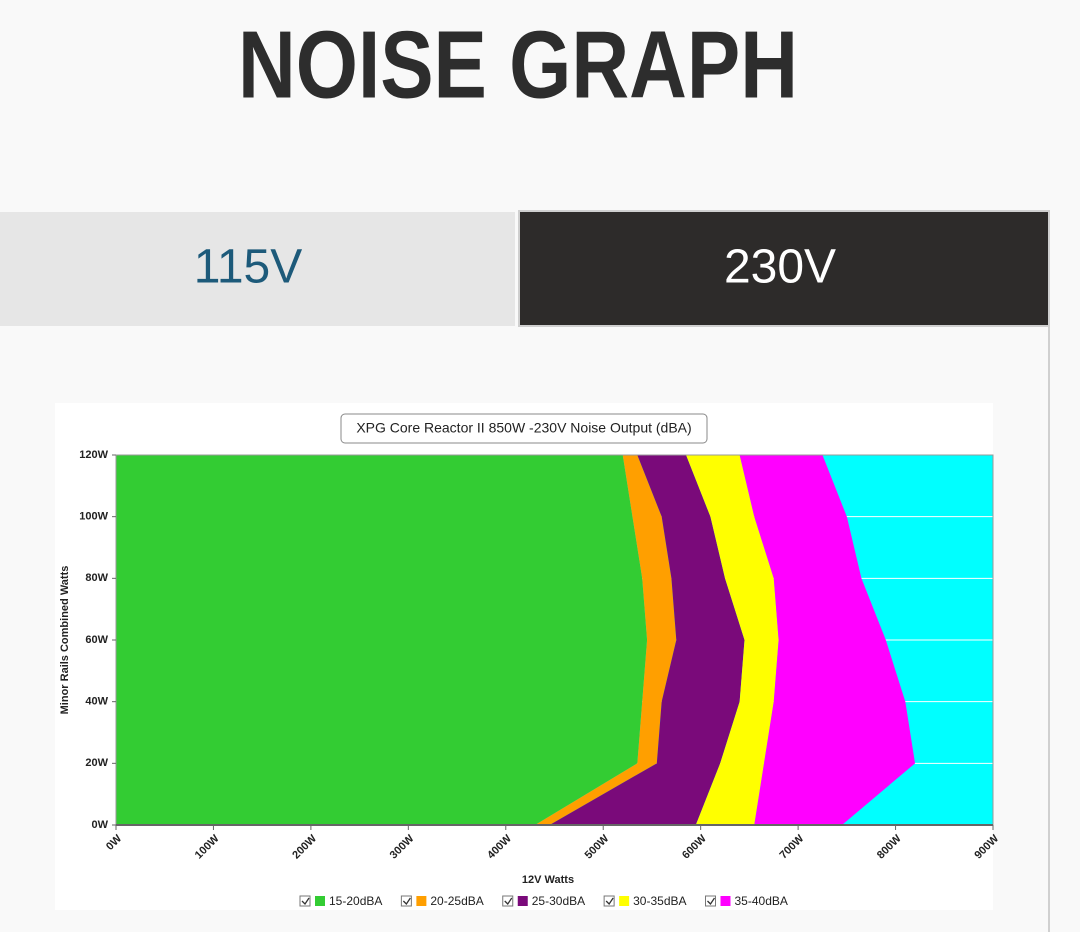 The image size is (1080, 932). Describe the element at coordinates (100, 825) in the screenshot. I see `y-tick-label: 0W` at that location.